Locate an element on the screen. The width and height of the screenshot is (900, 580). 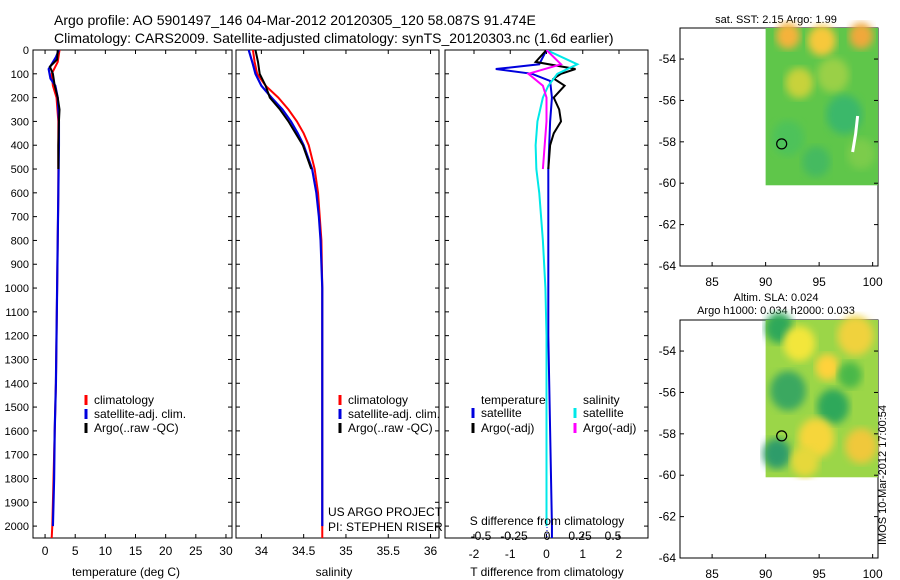
map2-title-line1: Altim. SLA: 0.024 is located at coordinates (776, 298).